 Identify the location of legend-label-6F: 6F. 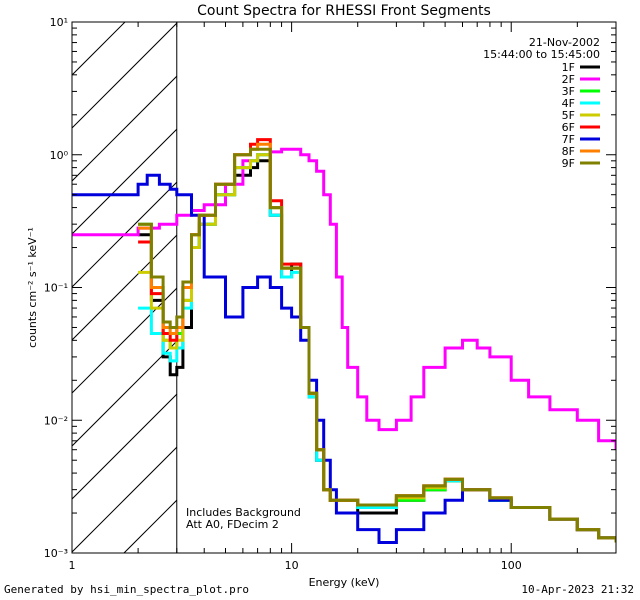
(568, 127).